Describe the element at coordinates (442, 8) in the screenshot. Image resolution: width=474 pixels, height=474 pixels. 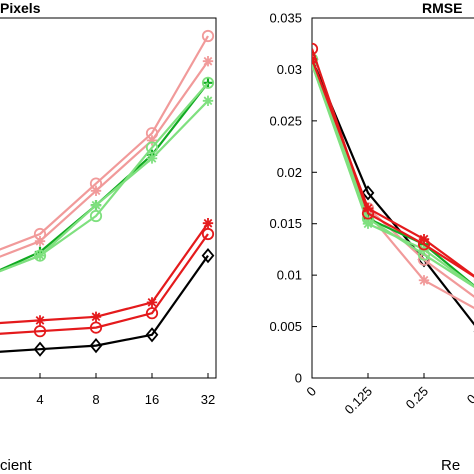
I see `right-panel-title: RMSE` at that location.